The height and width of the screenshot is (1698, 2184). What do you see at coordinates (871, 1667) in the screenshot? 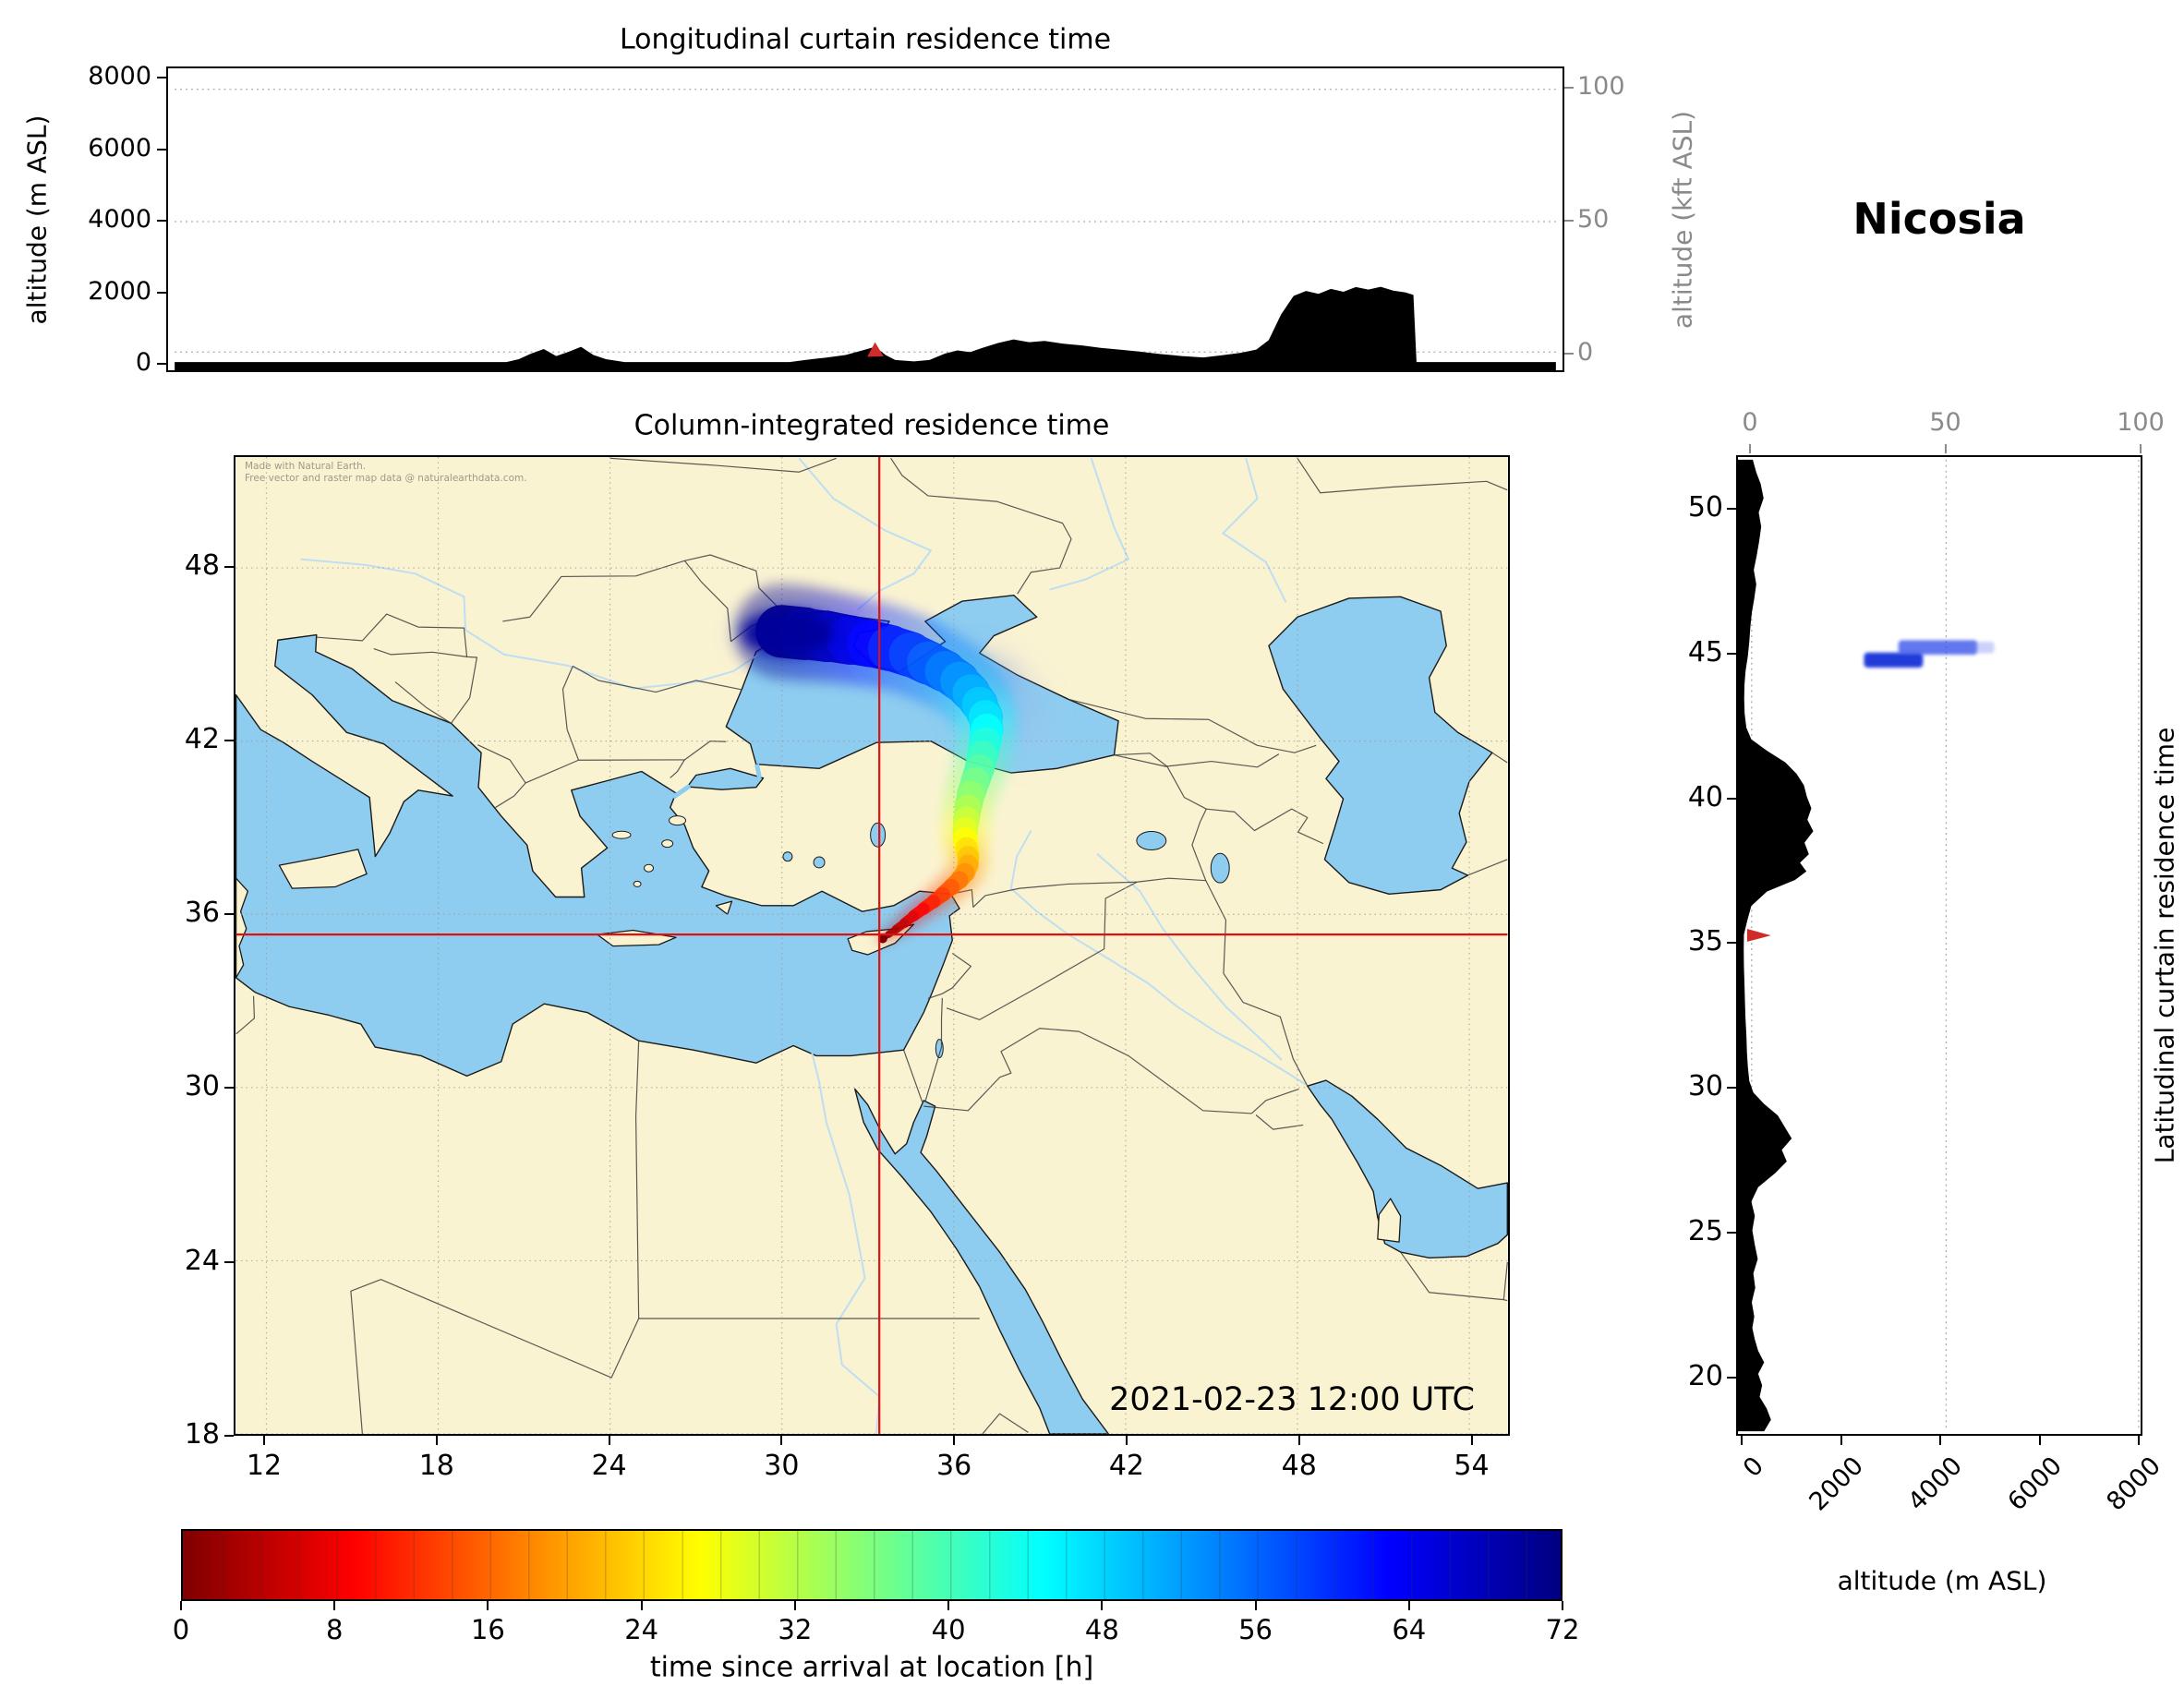
I see `colorbar-label: time since arrival at location [h]` at bounding box center [871, 1667].